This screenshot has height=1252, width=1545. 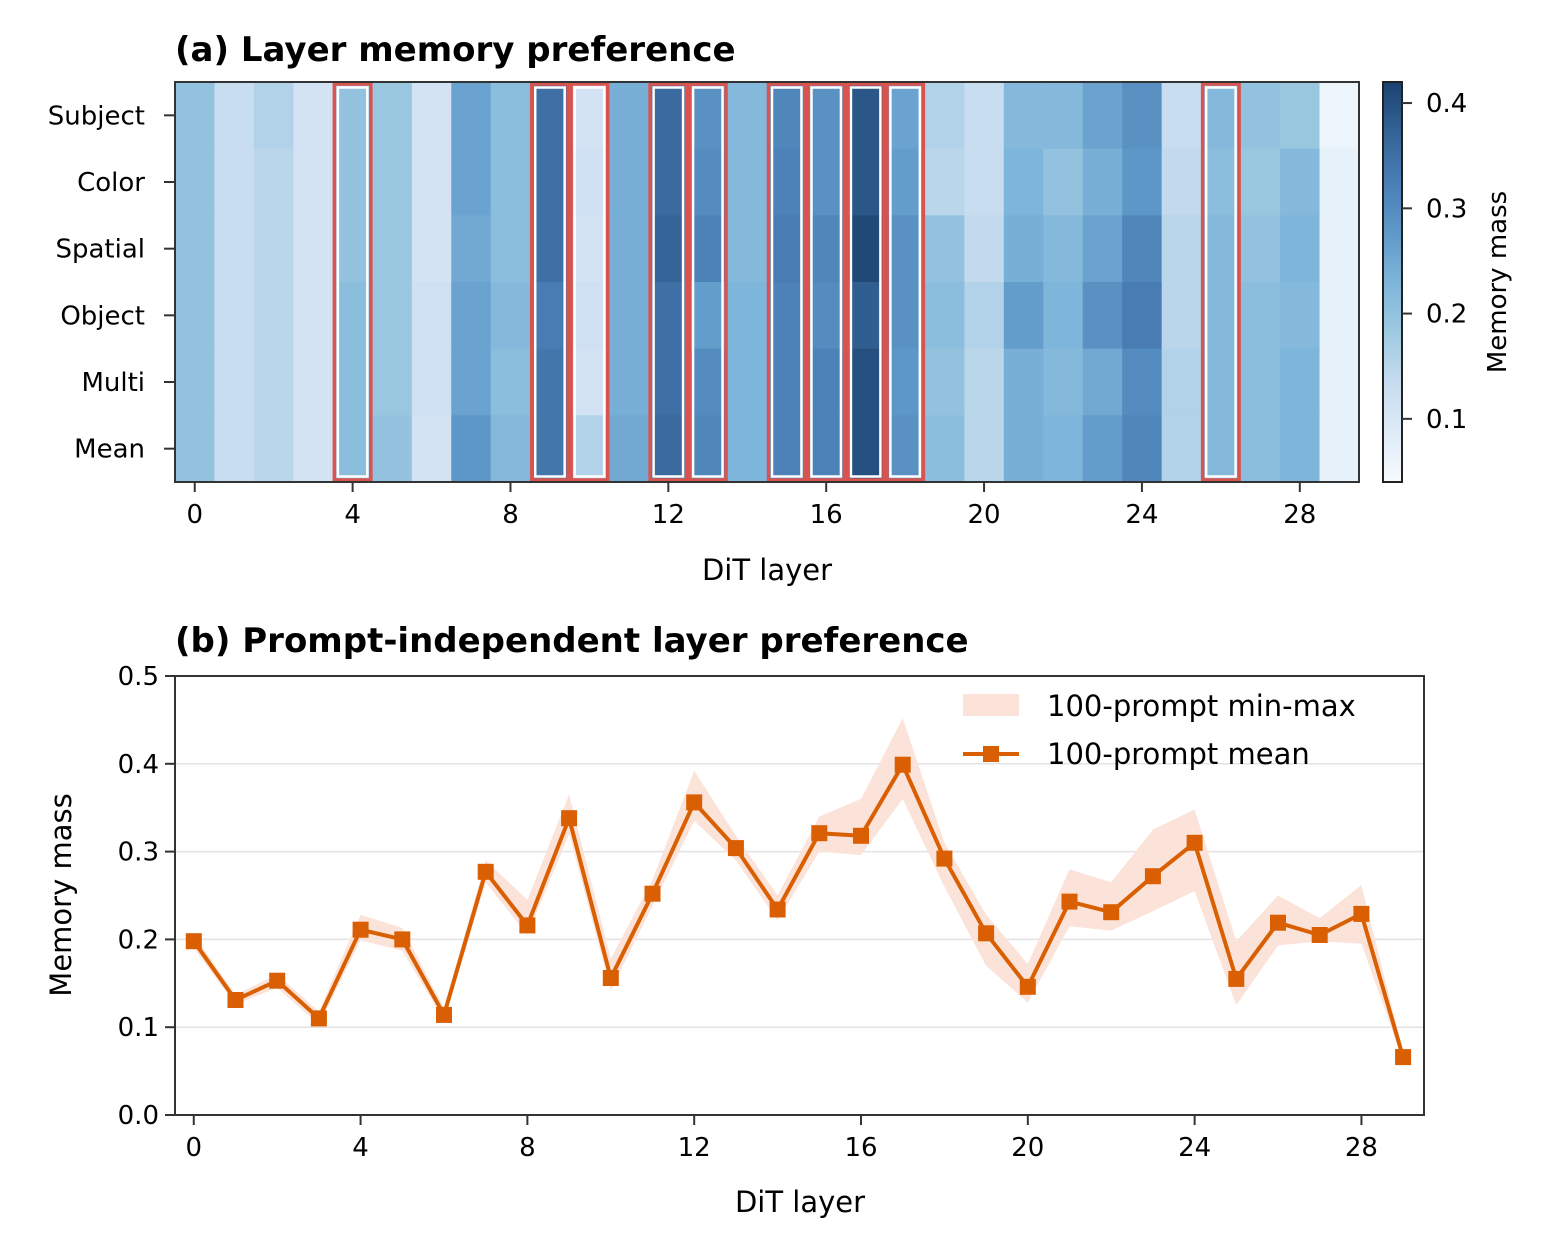 I want to click on y-tick-label: 0.5, so click(x=138, y=677).